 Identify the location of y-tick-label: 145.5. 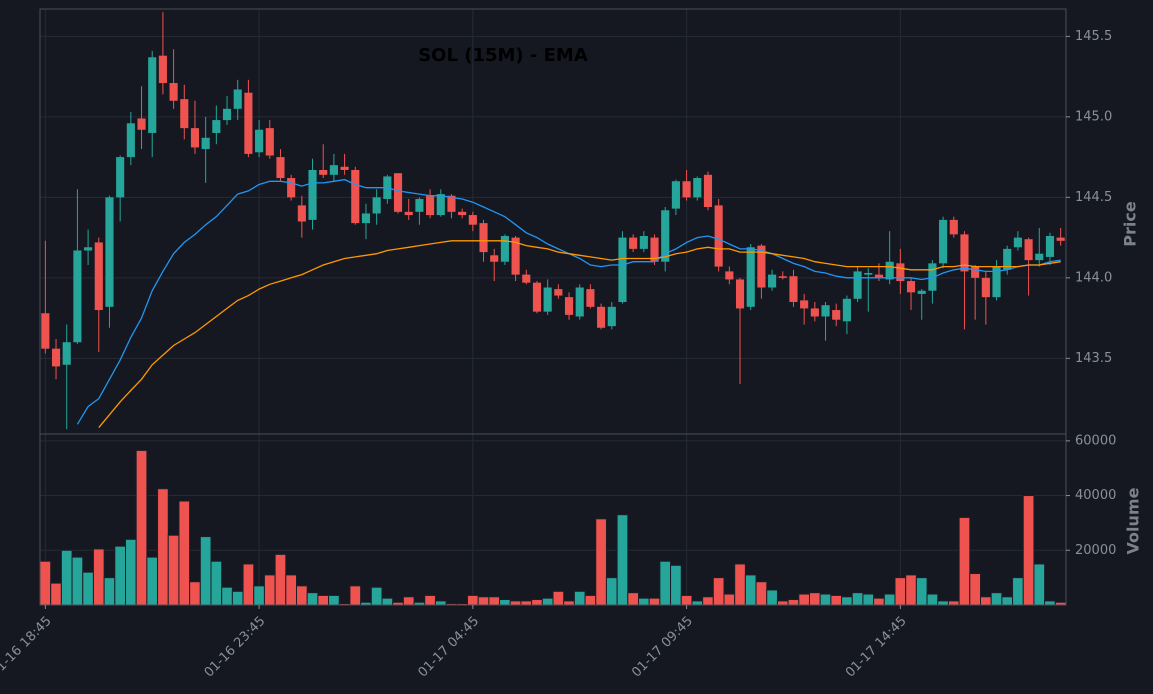
(1093, 36).